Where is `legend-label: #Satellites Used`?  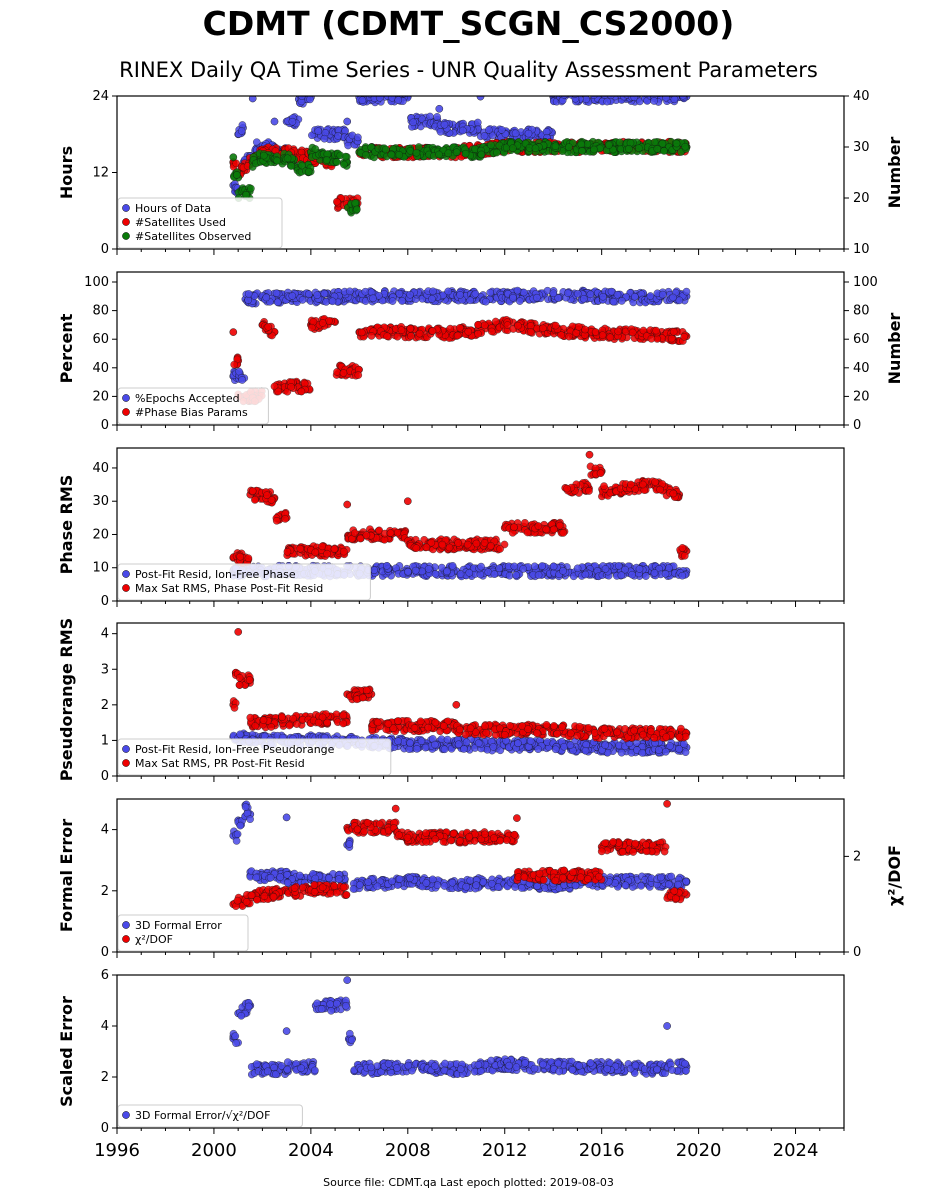
legend-label: #Satellites Used is located at coordinates (180, 222).